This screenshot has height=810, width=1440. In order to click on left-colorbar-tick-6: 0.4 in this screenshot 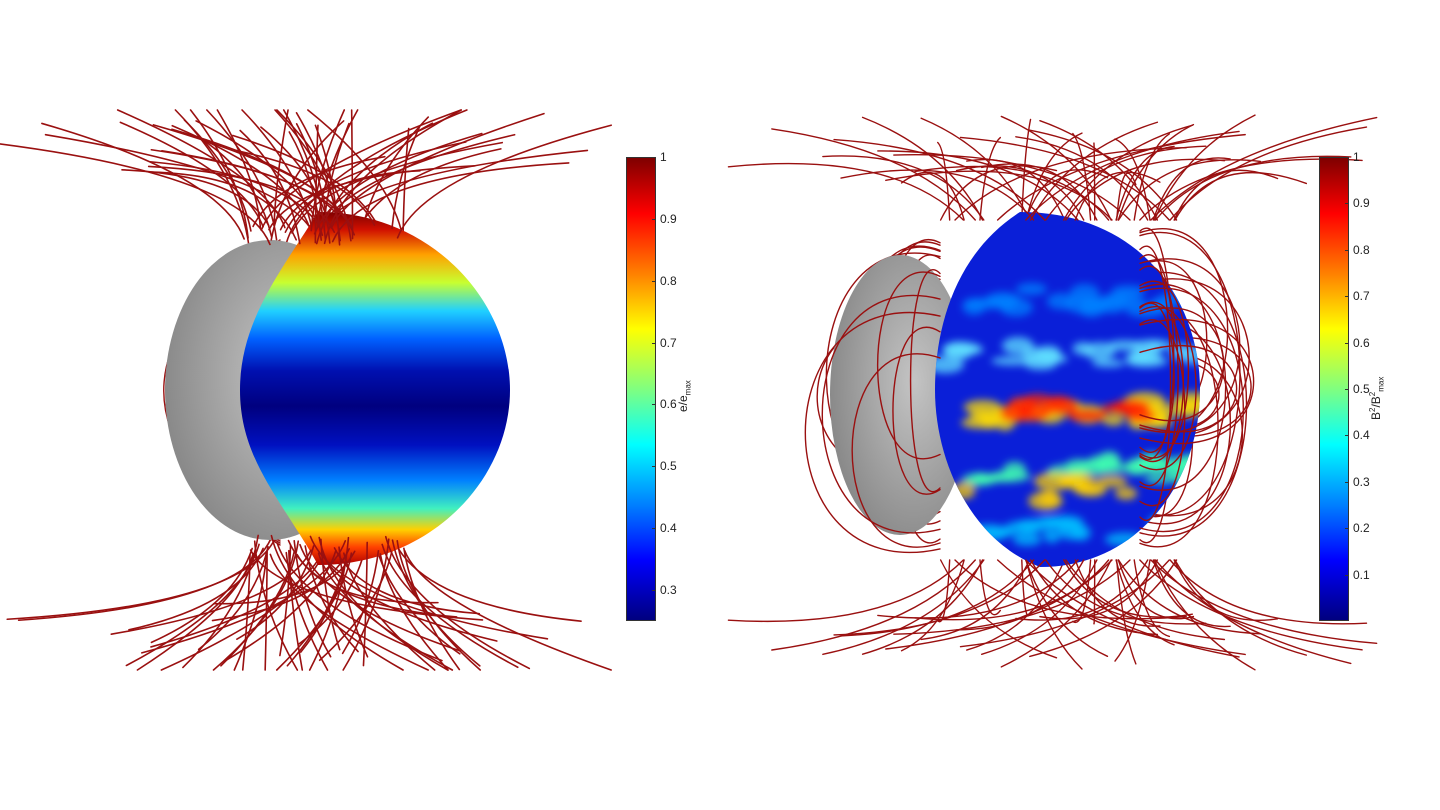, I will do `click(668, 528)`.